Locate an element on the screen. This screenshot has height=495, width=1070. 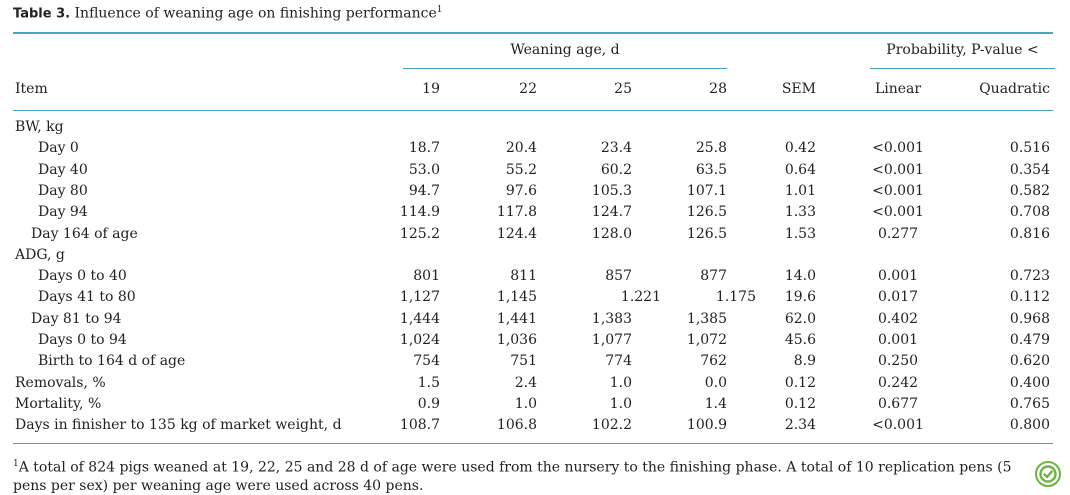
cell-col-22: 811 is located at coordinates (523, 276).